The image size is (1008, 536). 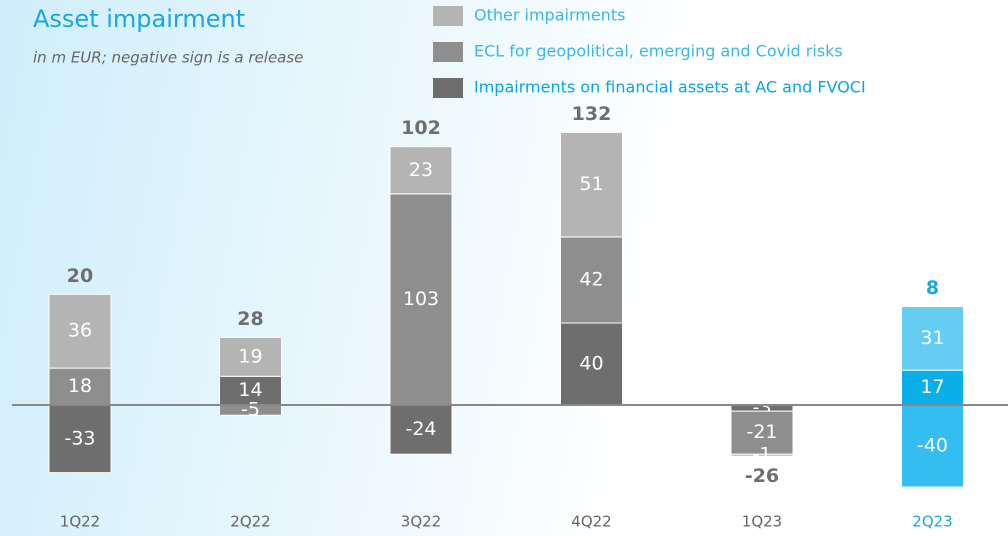 I want to click on value-label: 31, so click(x=932, y=338).